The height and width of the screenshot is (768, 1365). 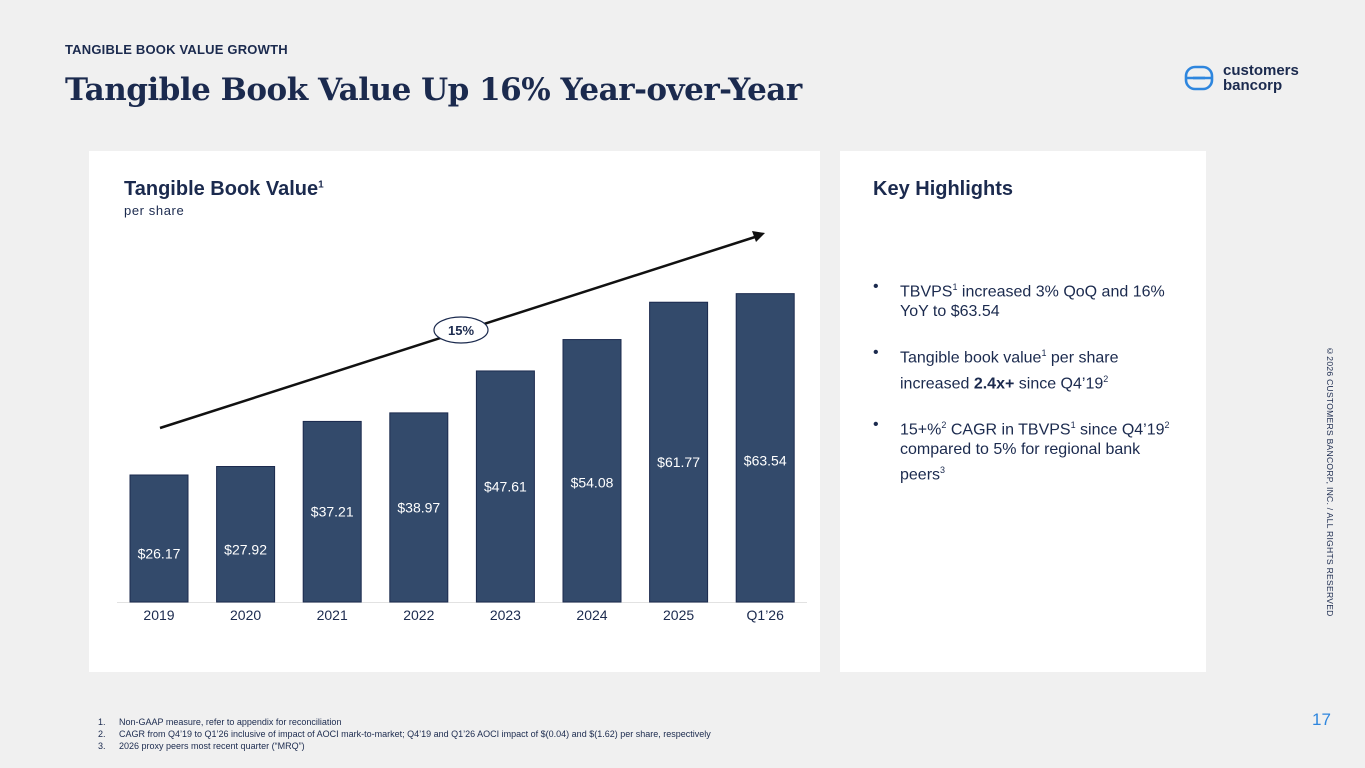 I want to click on bar-data-label: $47.61, so click(x=505, y=486).